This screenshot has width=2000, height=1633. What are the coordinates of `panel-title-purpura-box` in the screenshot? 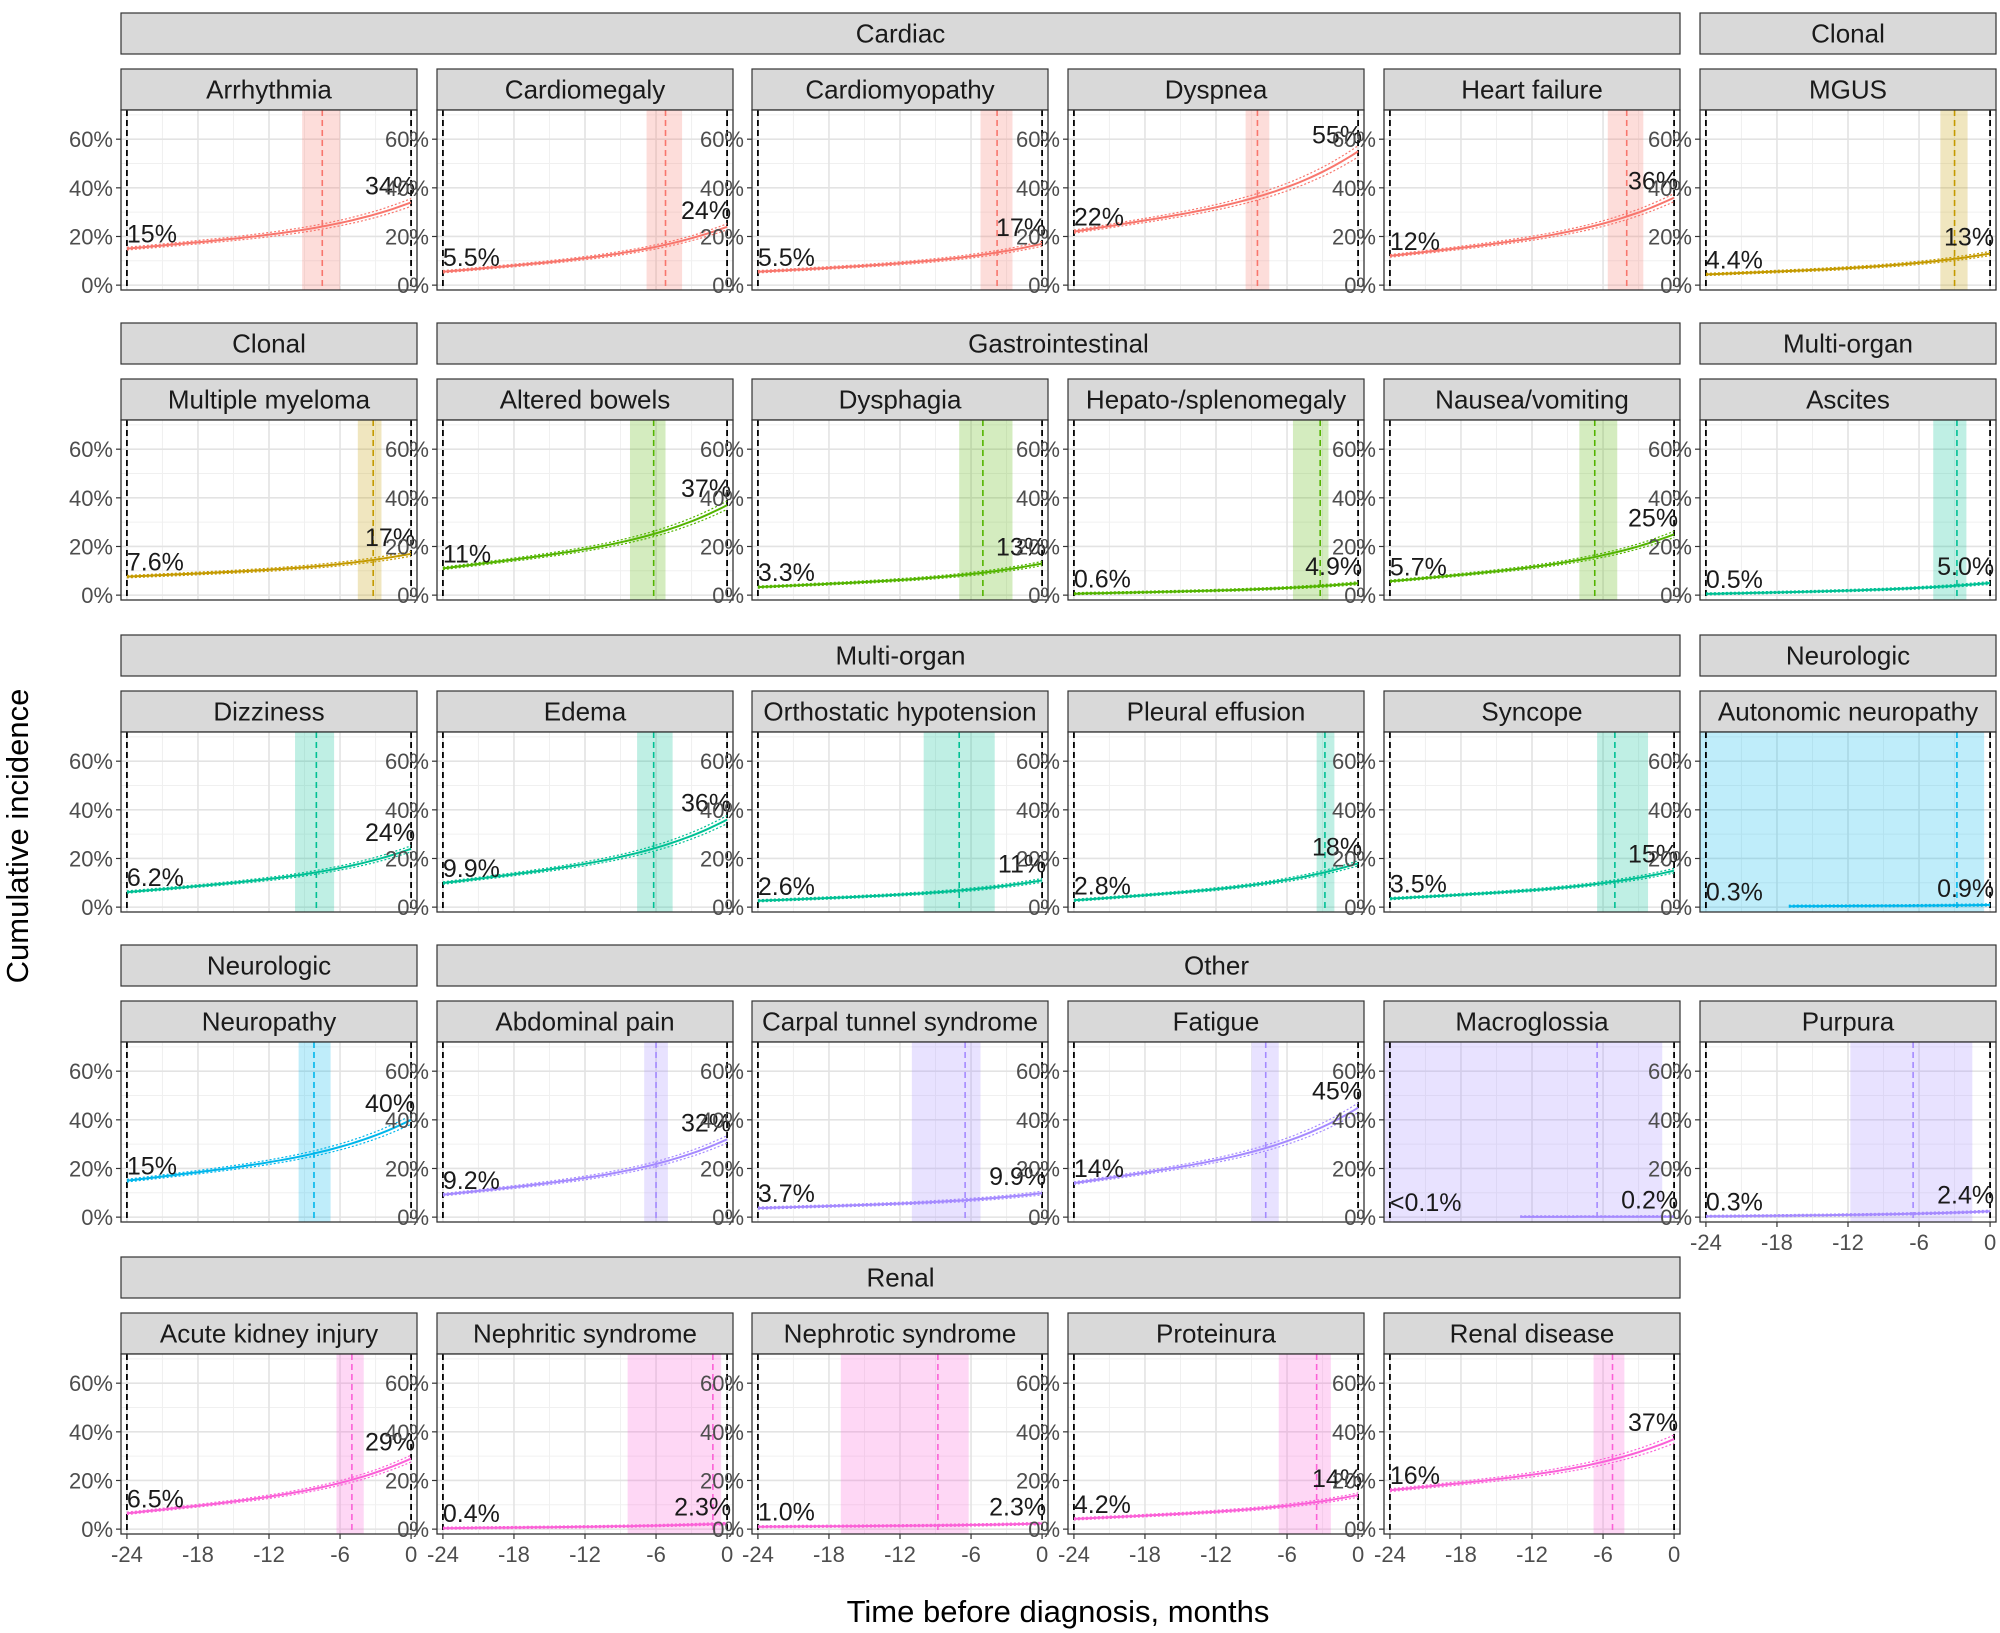 It's located at (1848, 1021).